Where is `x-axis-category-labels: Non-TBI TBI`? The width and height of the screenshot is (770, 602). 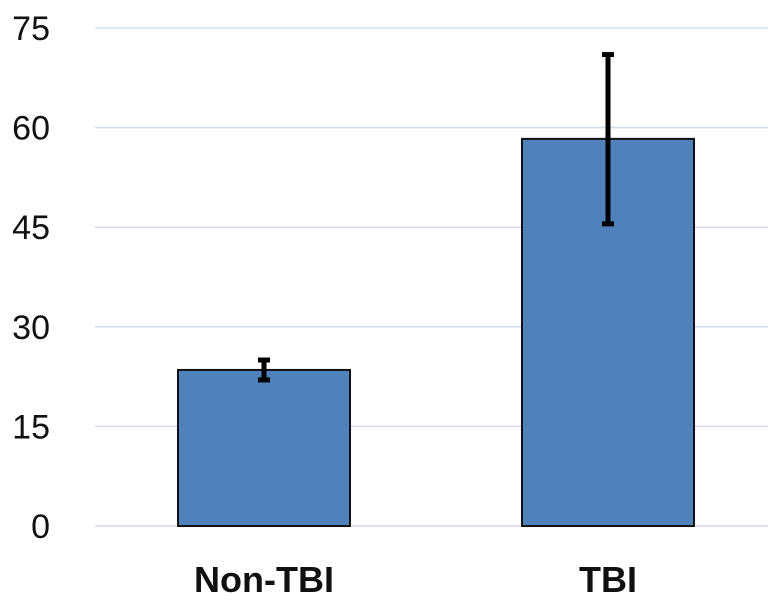
x-axis-category-labels: Non-TBI TBI is located at coordinates (415, 579).